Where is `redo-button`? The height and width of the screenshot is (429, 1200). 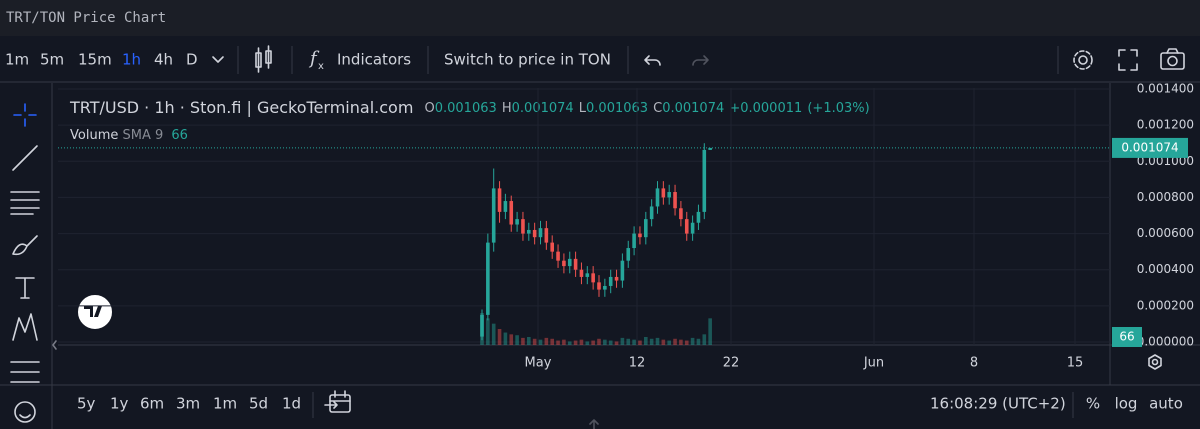
redo-button is located at coordinates (700, 60).